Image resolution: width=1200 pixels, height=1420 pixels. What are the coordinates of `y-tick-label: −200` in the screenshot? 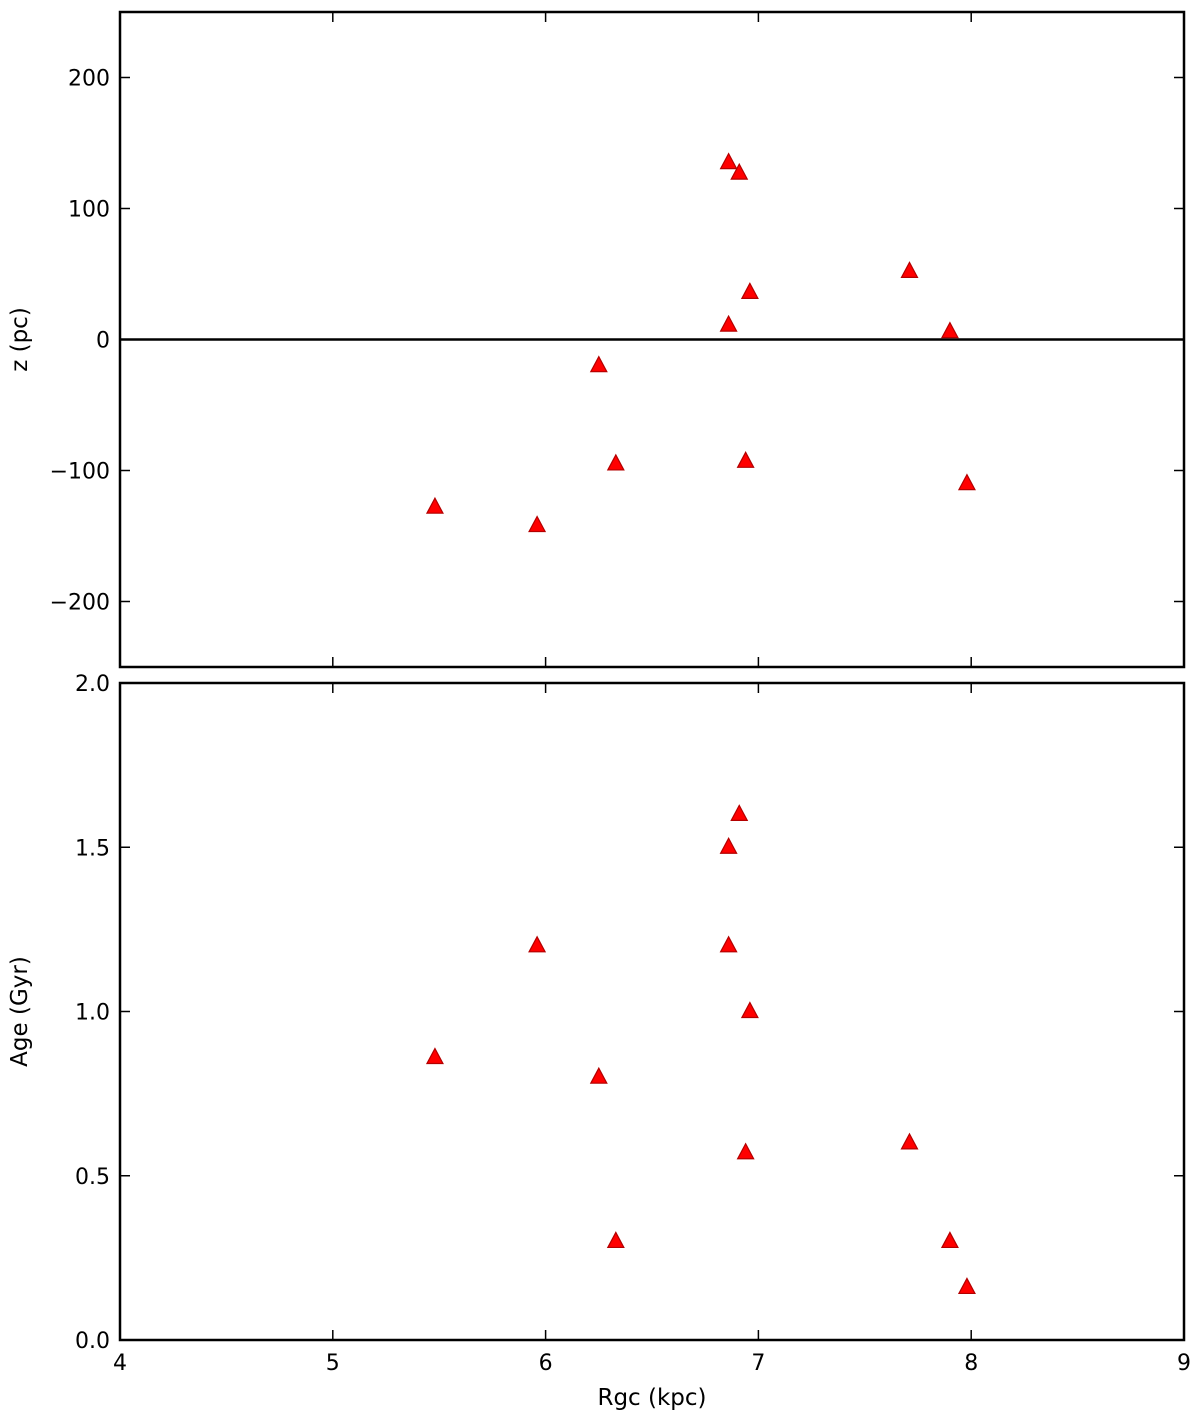 It's located at (80, 603).